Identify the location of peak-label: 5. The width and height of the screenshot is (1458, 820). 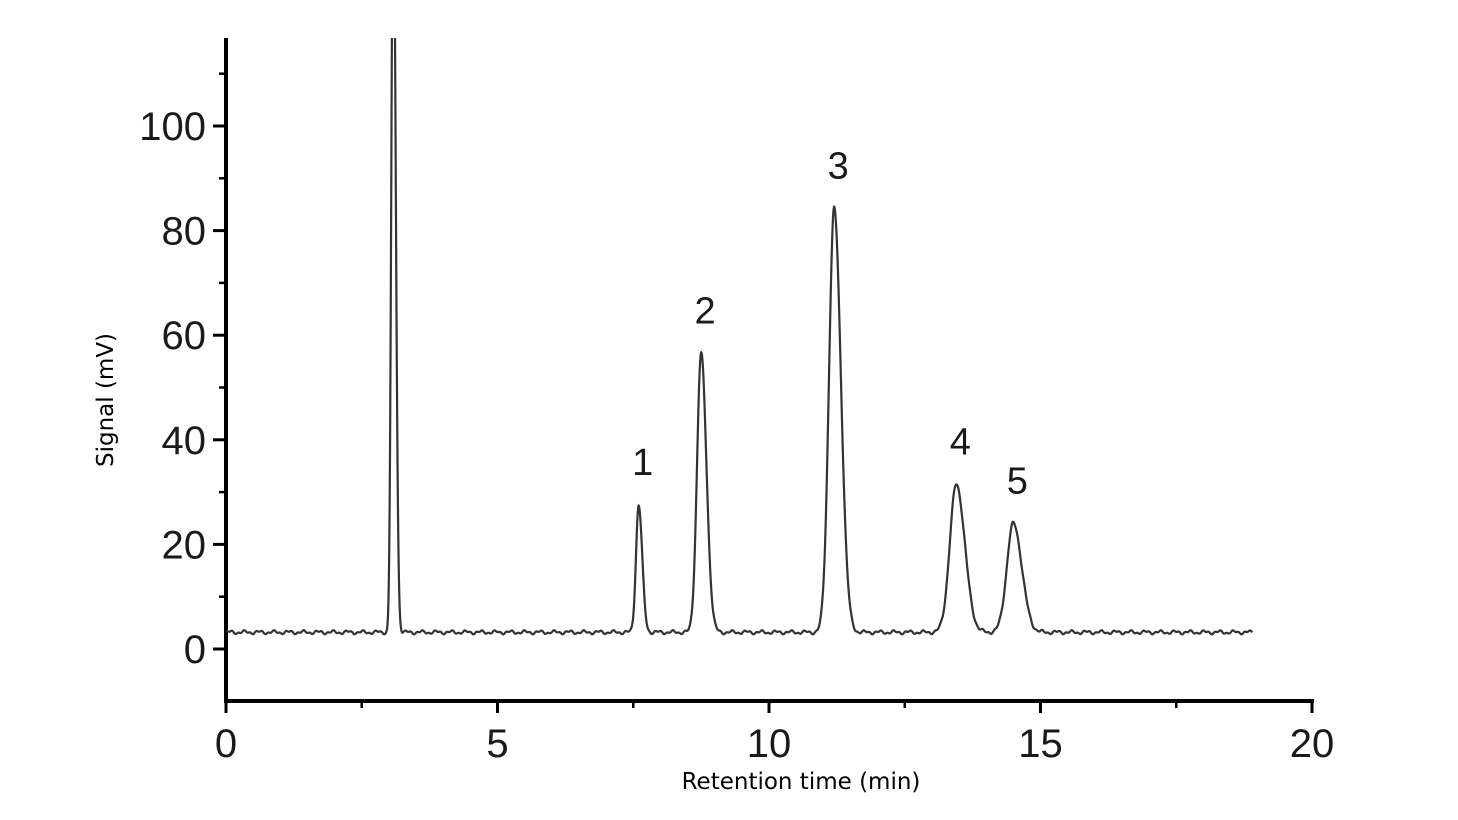
(1017, 481).